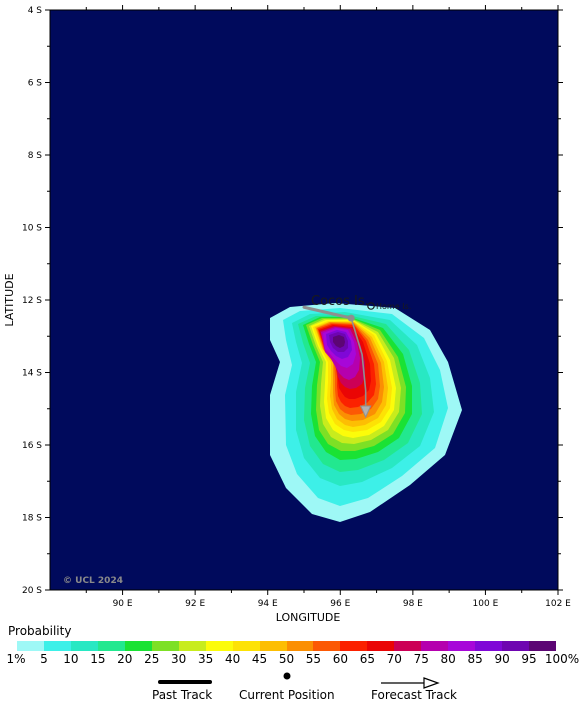  Describe the element at coordinates (32, 374) in the screenshot. I see `latitude-tick-label: 14 S` at that location.